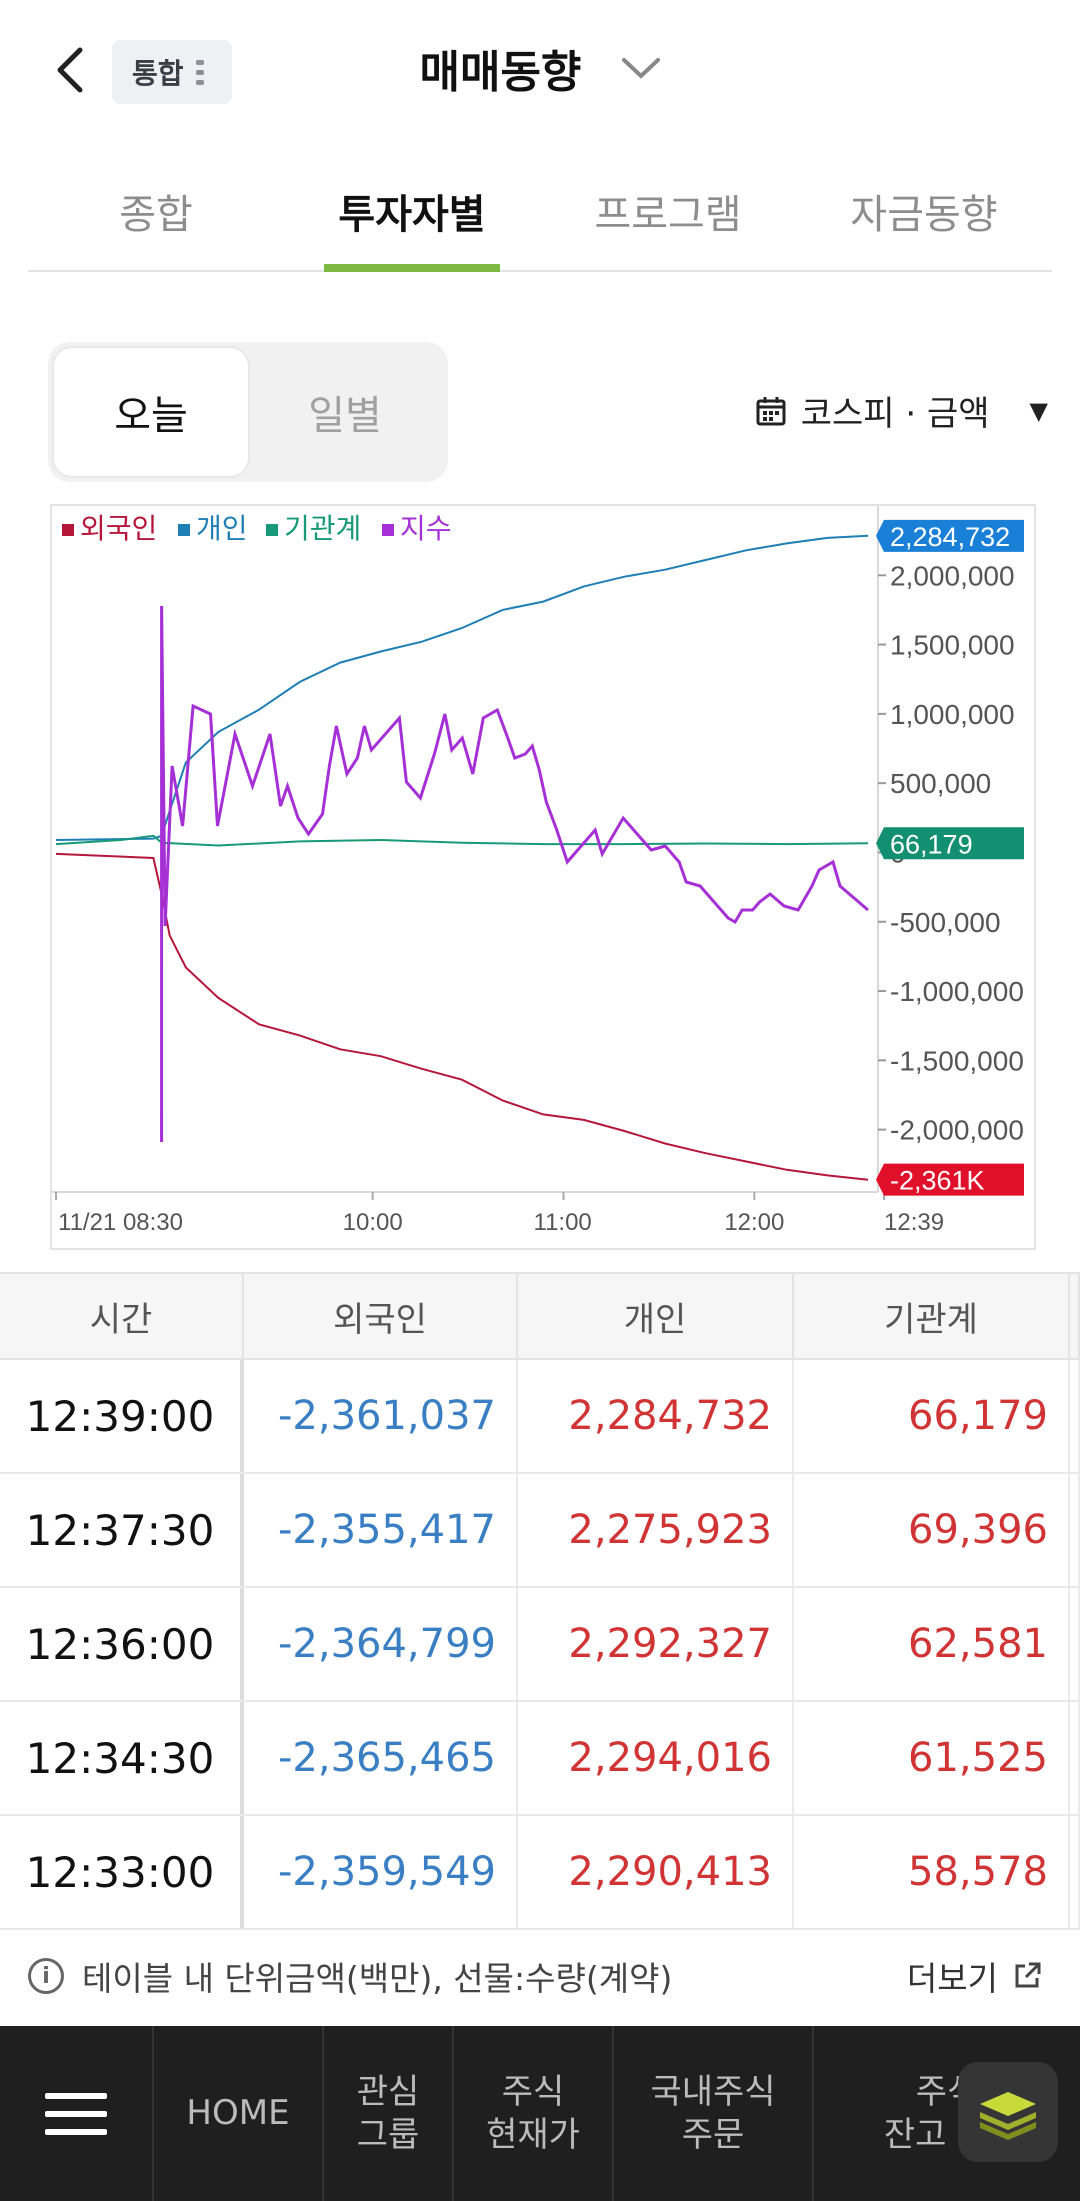  Describe the element at coordinates (932, 1644) in the screenshot. I see `cell-institution: 62,581` at that location.